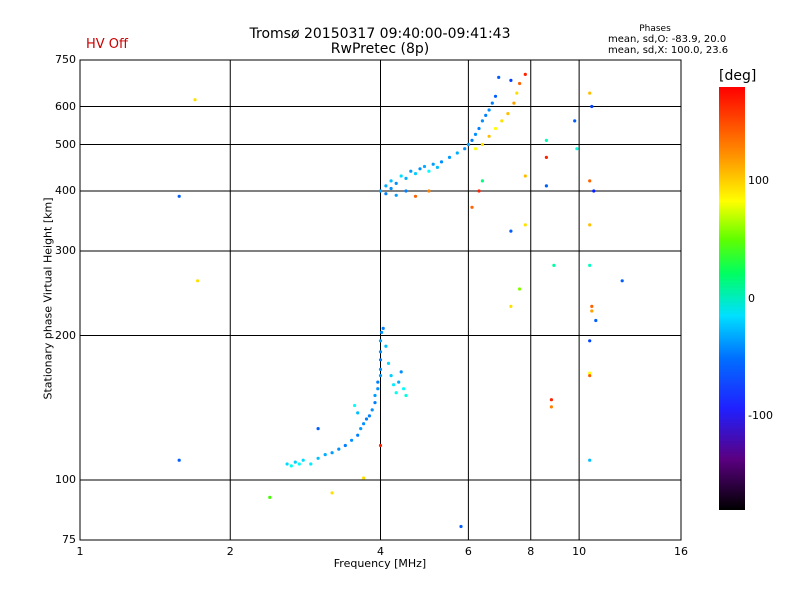 This screenshot has height=600, width=800. I want to click on x-tick-label: 8, so click(531, 551).